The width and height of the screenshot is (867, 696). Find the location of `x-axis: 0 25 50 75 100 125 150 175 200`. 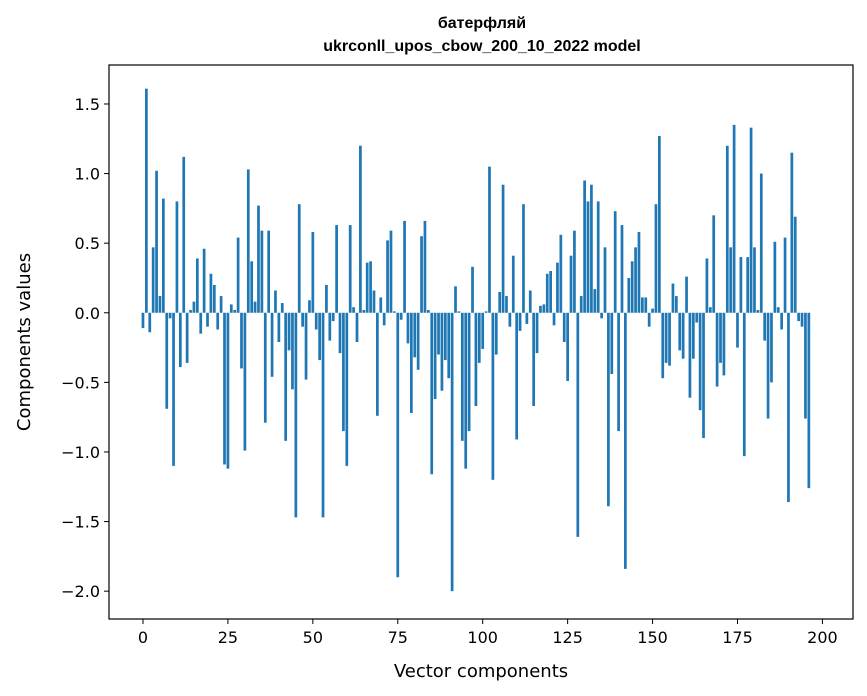

x-axis: 0 25 50 75 100 125 150 175 200 is located at coordinates (488, 633).